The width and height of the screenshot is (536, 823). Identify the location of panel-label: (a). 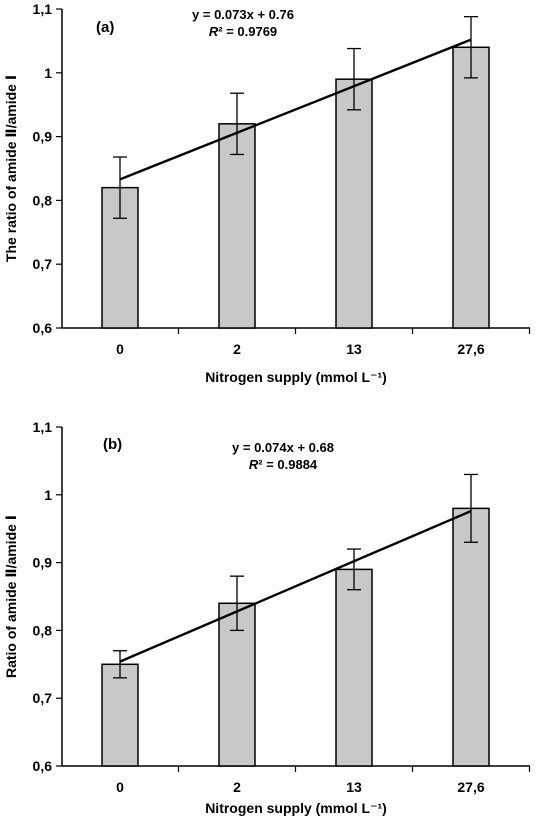
(105, 27).